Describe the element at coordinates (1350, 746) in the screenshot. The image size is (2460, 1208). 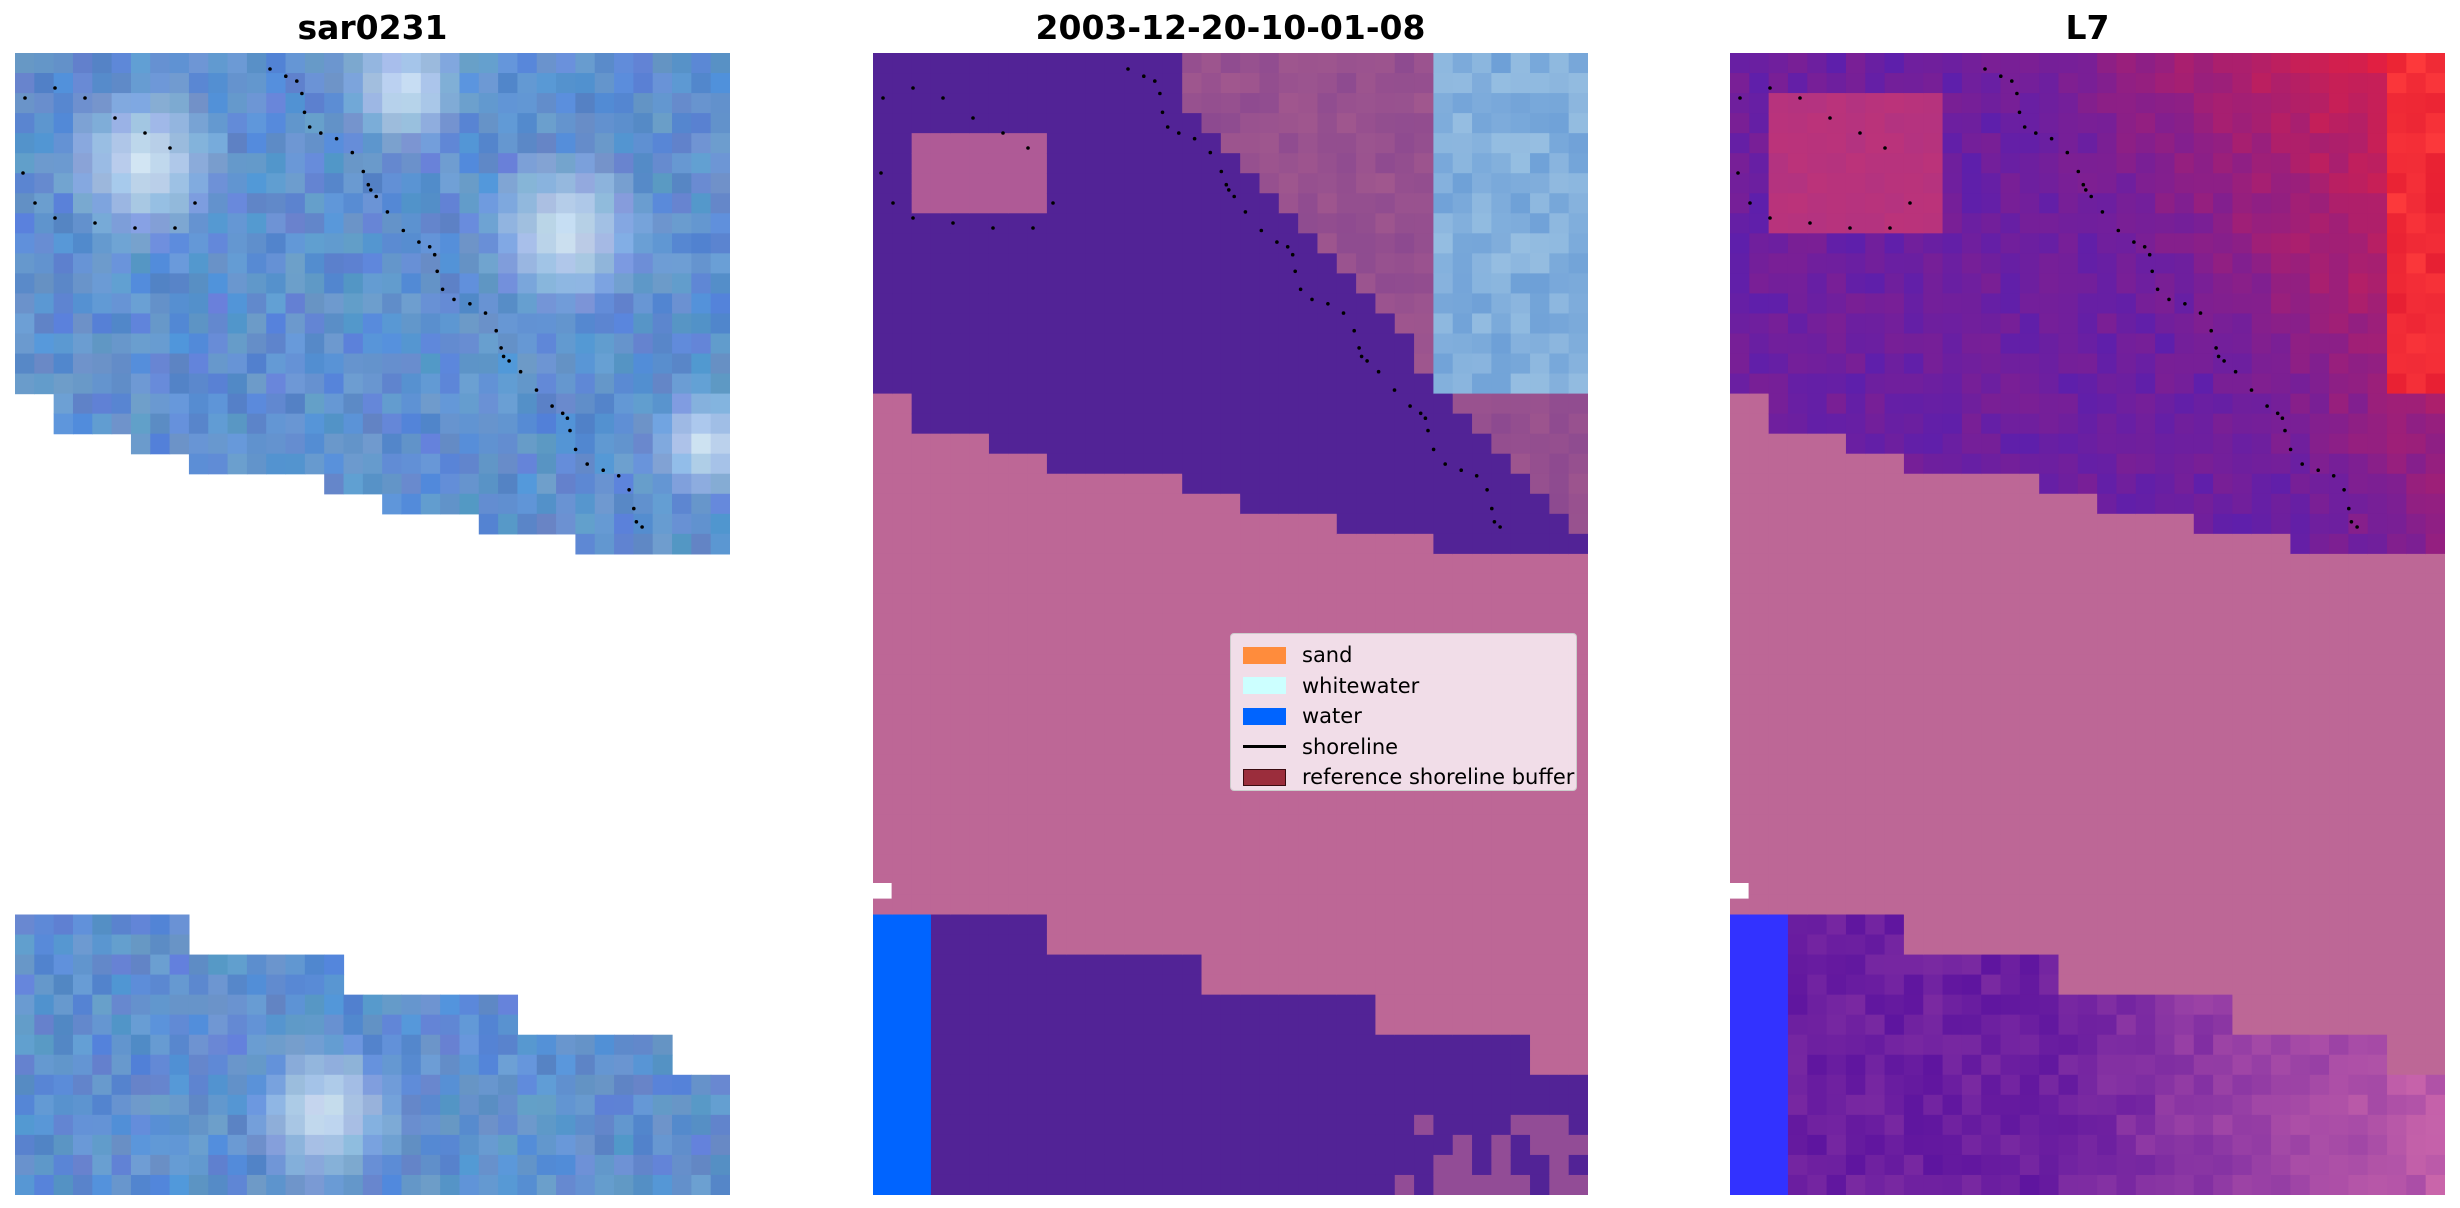
I see `legend-label-shoreline: shoreline` at that location.